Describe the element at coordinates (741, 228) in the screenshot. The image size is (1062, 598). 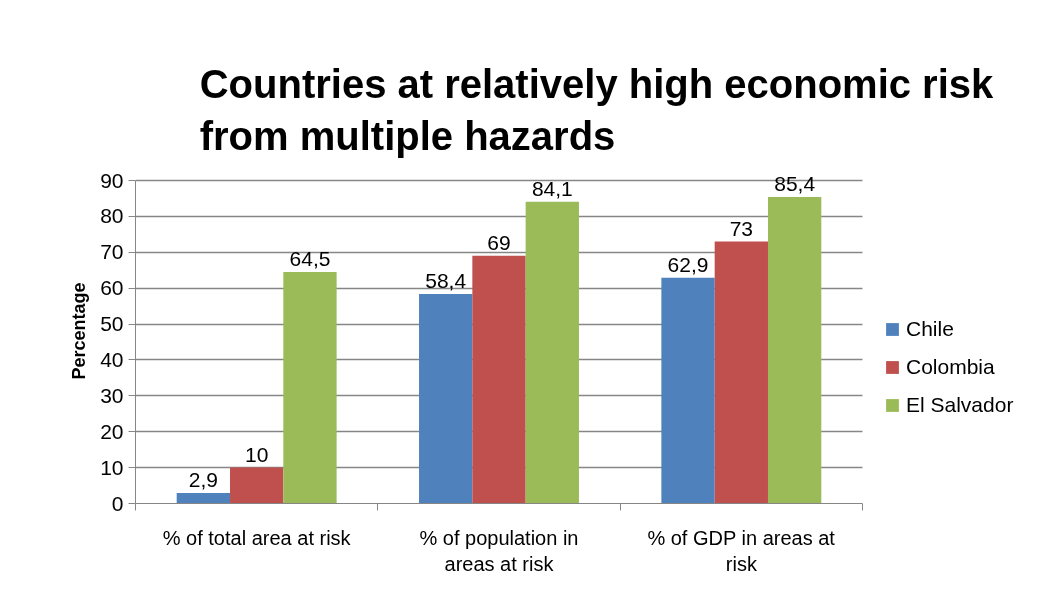
I see `data-label: 73` at that location.